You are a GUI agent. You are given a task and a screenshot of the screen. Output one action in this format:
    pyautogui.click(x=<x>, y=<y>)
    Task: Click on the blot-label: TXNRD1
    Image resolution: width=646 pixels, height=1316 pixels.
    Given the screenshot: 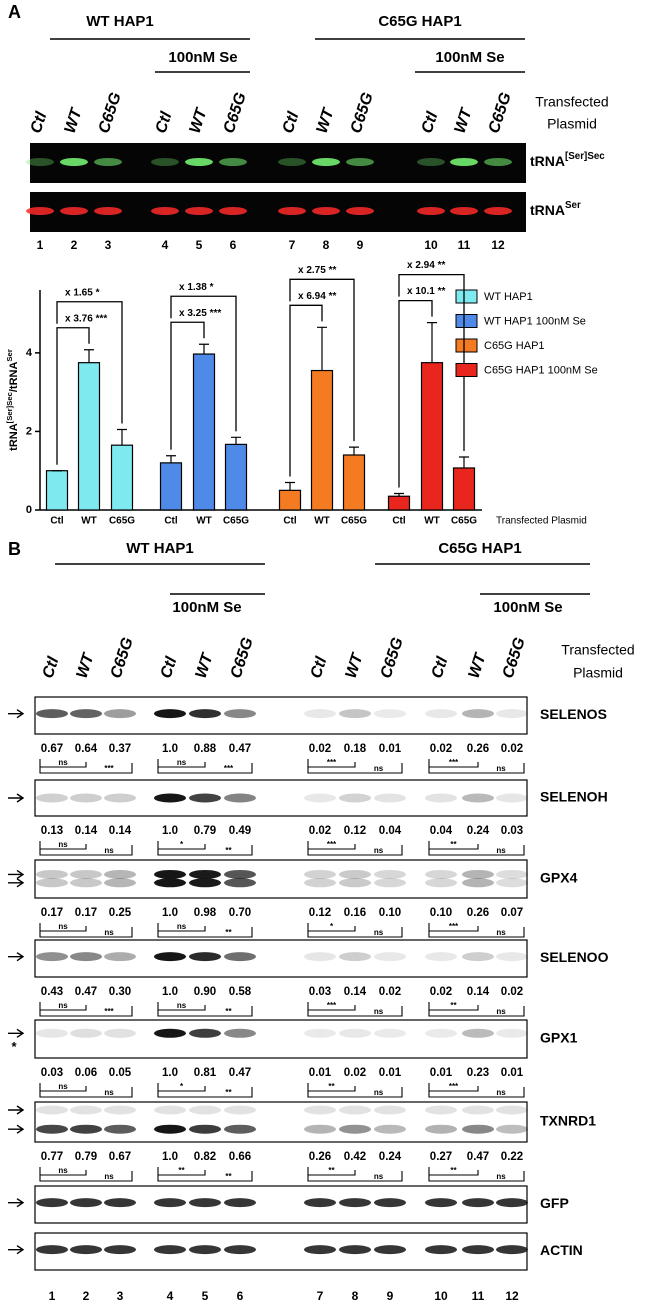 What is the action you would take?
    pyautogui.click(x=568, y=1121)
    